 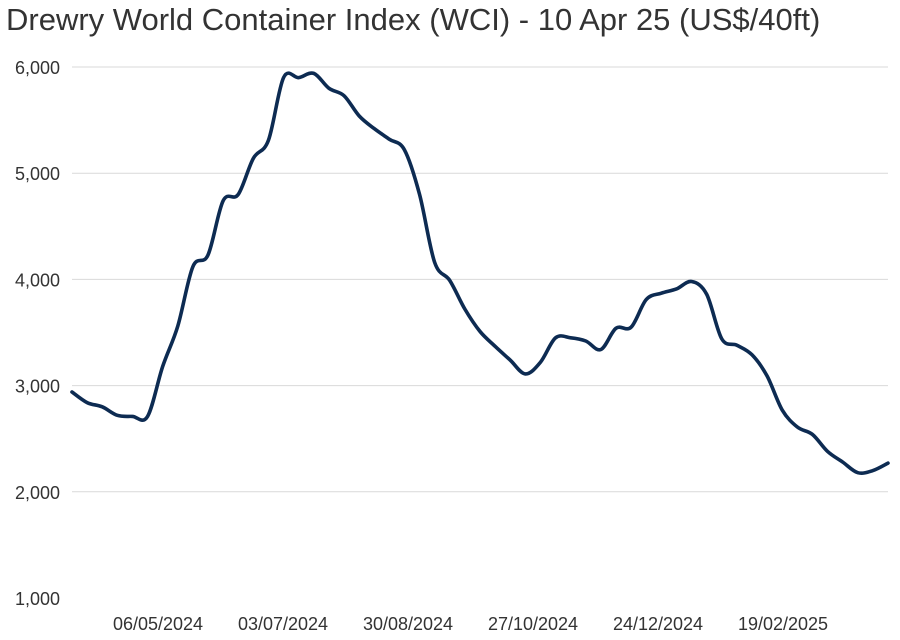 What do you see at coordinates (37, 174) in the screenshot?
I see `y-tick-label: 5,000` at bounding box center [37, 174].